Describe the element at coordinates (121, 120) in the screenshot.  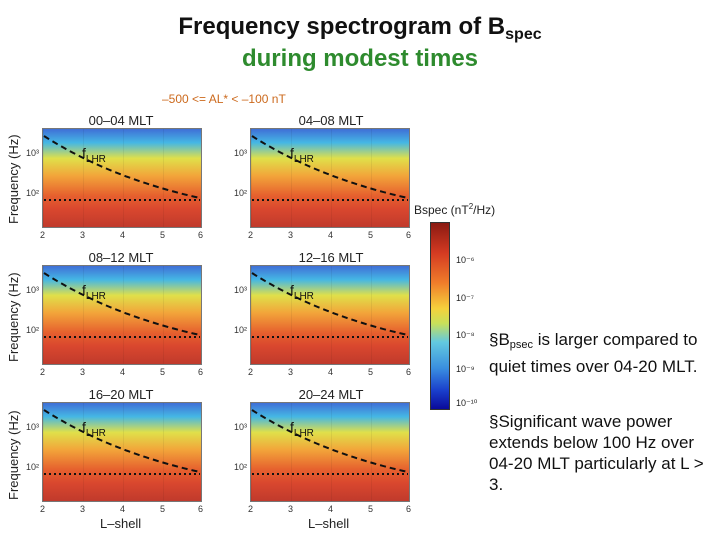
I see `panel-title-00-04: 00–04 MLT` at that location.